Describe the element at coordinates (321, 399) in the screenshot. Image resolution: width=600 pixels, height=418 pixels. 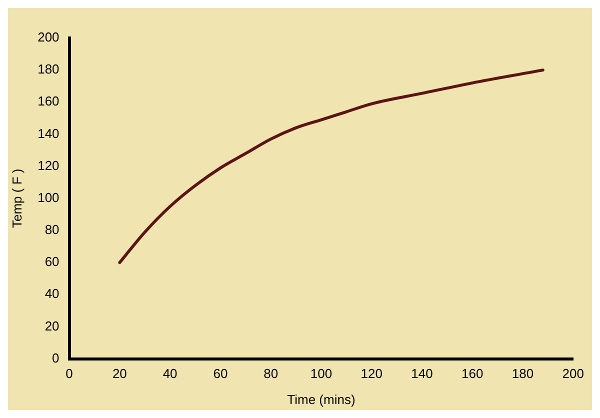
I see `x-axis-title: Time (mins)` at that location.